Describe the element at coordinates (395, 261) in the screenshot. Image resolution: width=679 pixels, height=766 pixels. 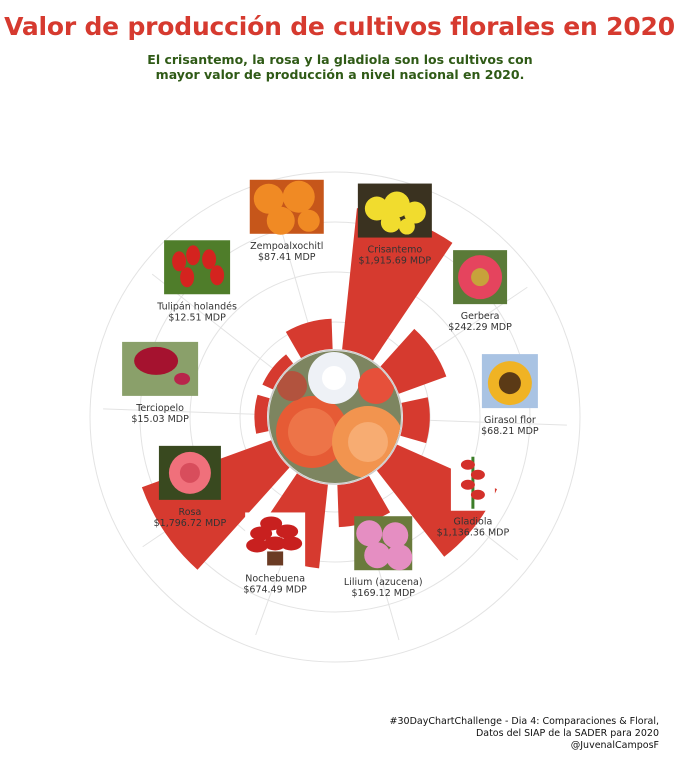
I see `value-label-crisantemo: $1,915.69 MDP` at that location.